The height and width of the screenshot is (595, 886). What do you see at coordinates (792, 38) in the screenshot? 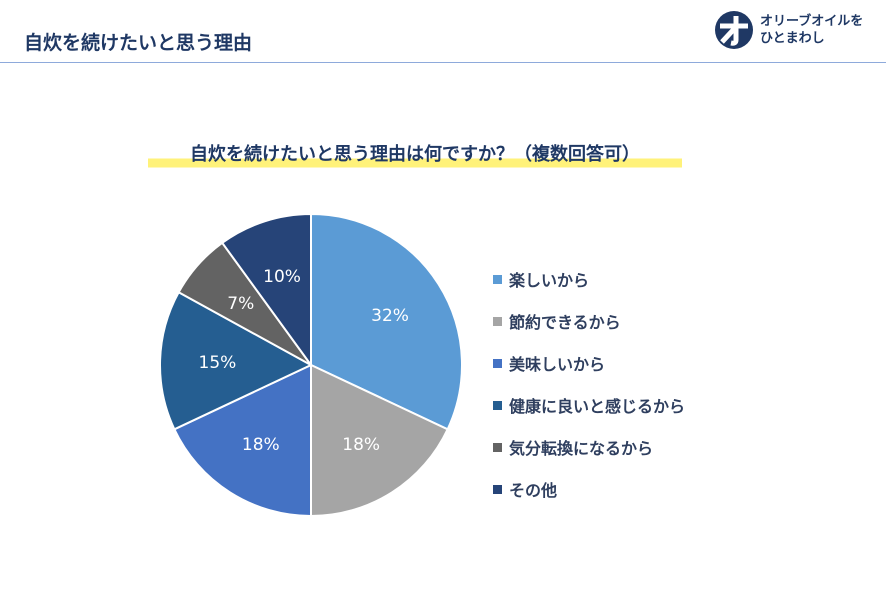
I see `logo-text-2: ひとまわし` at bounding box center [792, 38].